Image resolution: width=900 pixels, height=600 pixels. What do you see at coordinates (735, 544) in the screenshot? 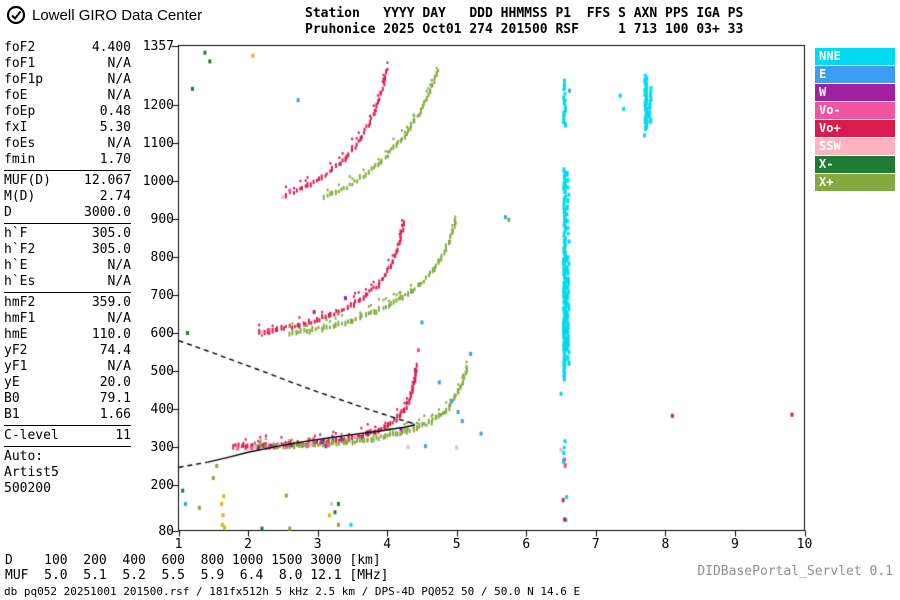
I see `x-axis-tick-label: 9` at bounding box center [735, 544].